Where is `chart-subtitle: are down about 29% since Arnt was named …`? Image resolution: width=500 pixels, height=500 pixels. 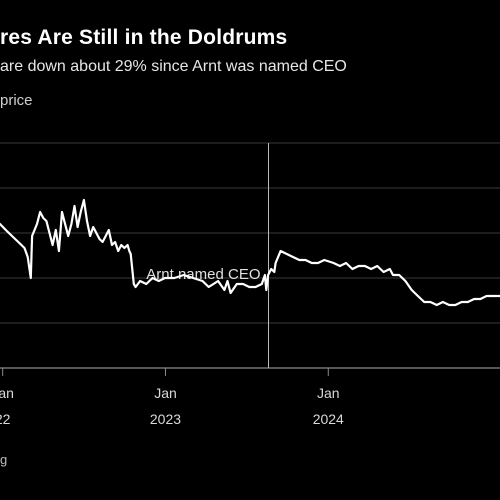 chart-subtitle: are down about 29% since Arnt was named … is located at coordinates (173, 66).